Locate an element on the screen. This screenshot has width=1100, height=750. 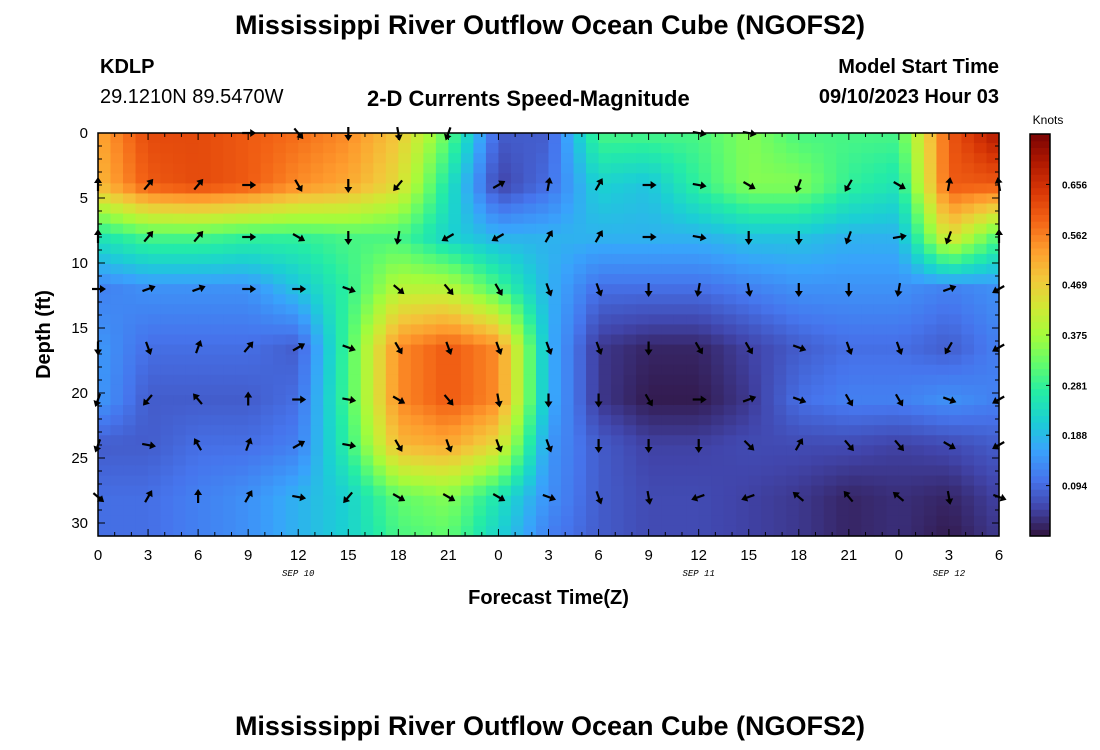
station-coordinates: 29.1210N 89.5470W is located at coordinates (192, 97).